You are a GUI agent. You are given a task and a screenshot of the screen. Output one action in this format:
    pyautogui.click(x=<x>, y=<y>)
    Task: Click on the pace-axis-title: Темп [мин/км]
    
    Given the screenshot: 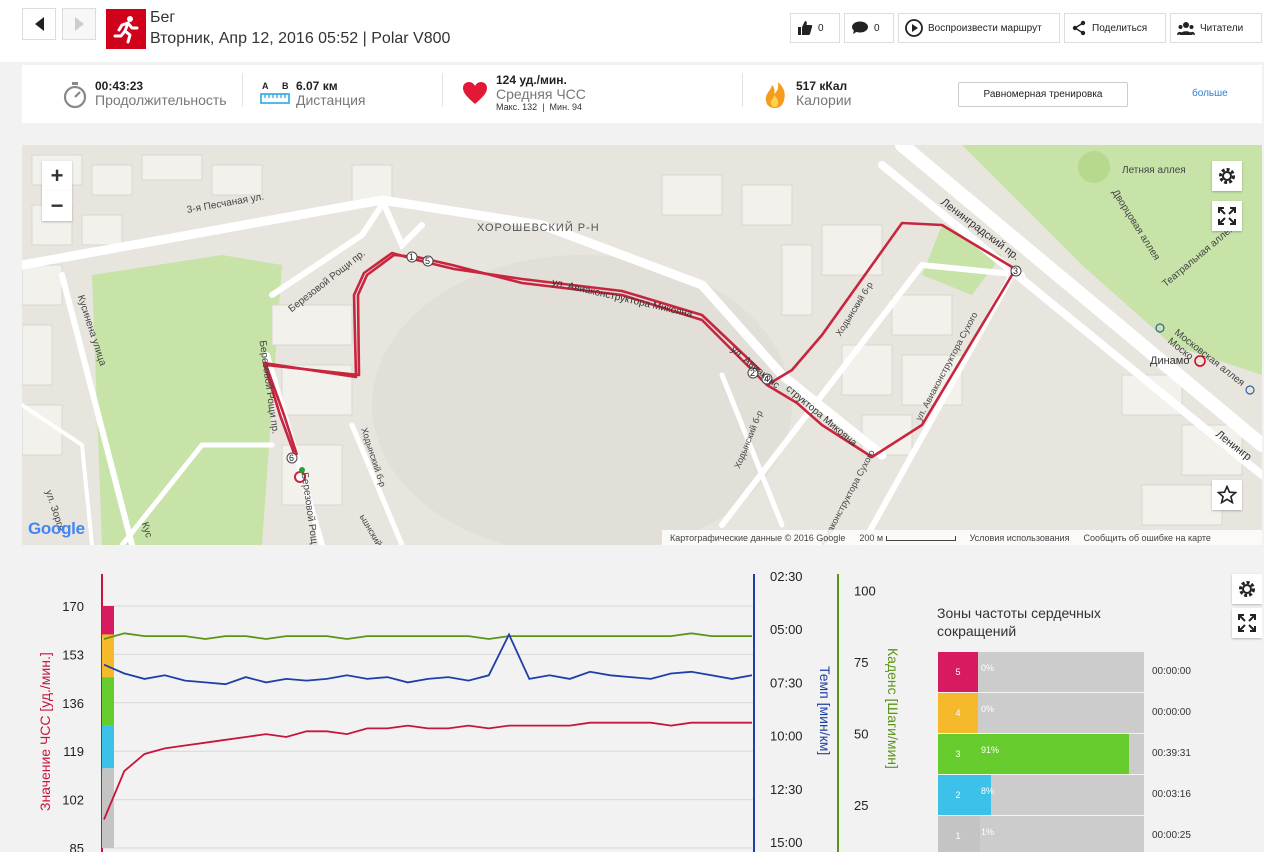 What is the action you would take?
    pyautogui.click(x=825, y=710)
    